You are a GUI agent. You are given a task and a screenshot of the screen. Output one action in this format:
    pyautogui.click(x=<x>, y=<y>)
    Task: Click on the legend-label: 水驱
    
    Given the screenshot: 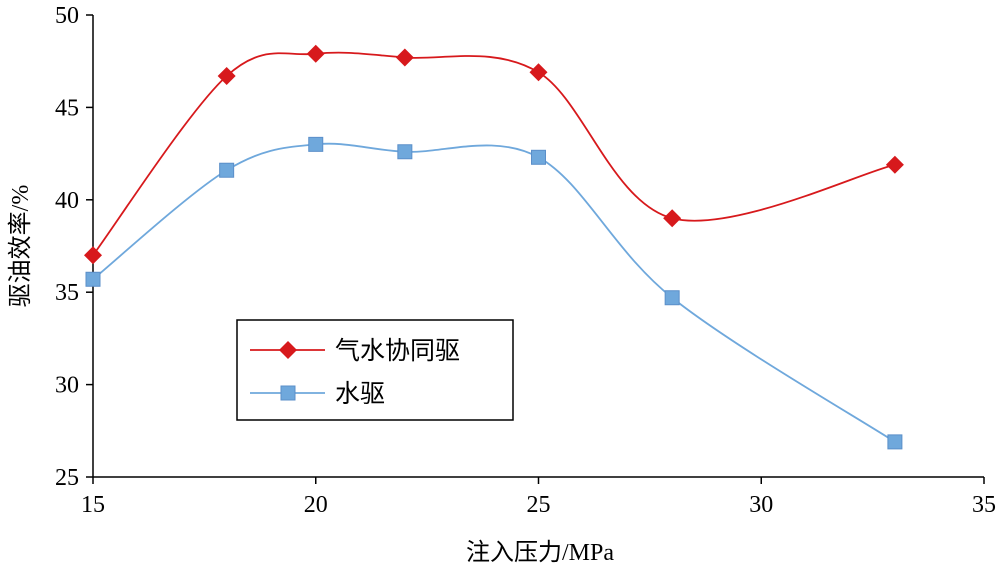 What is the action you would take?
    pyautogui.click(x=360, y=394)
    